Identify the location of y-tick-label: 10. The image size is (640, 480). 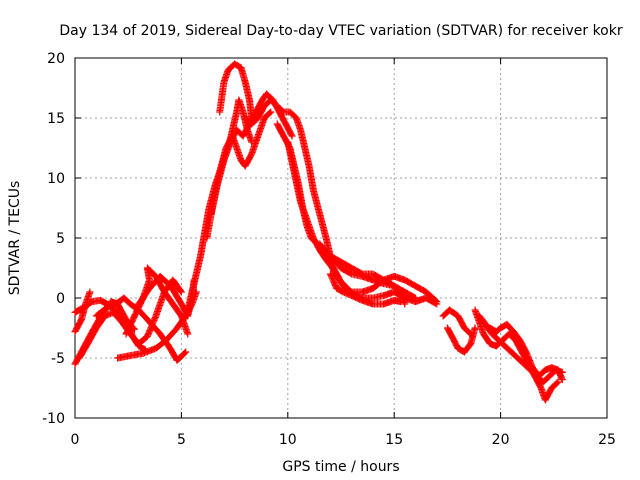
(56, 179).